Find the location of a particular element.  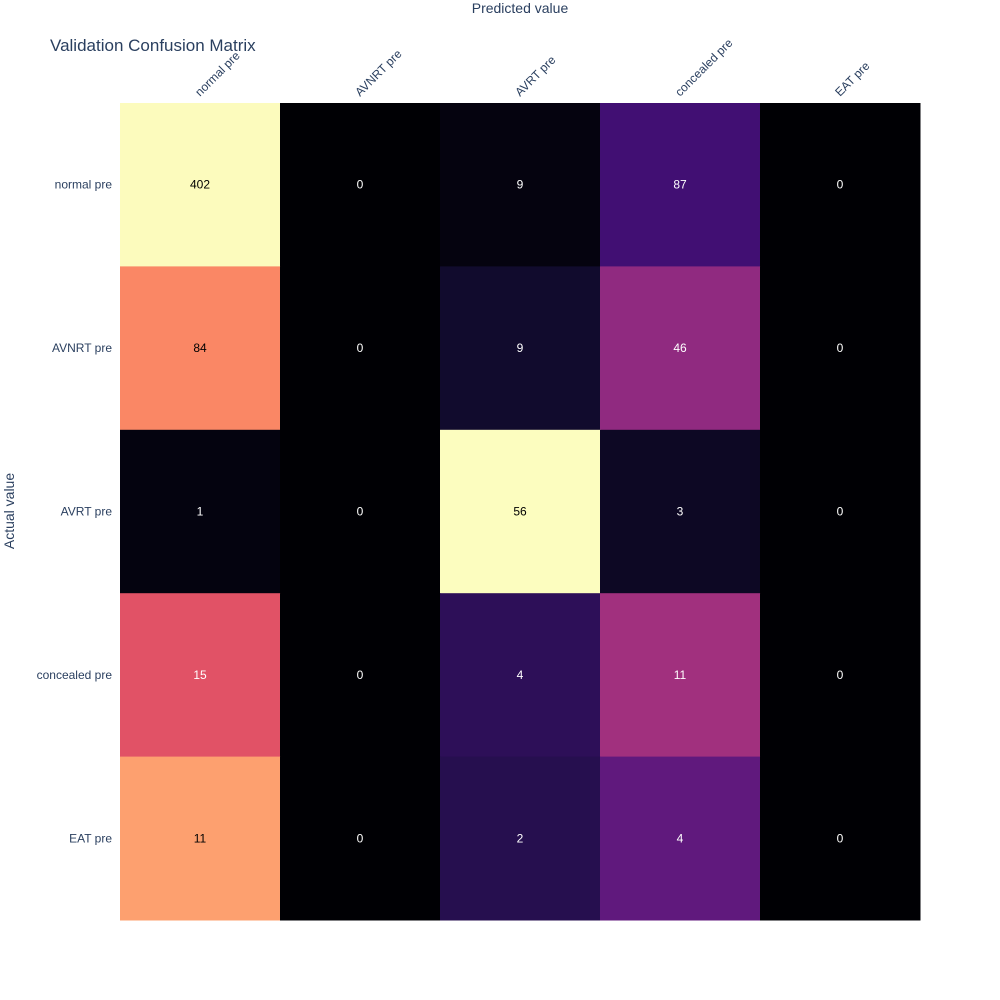

y-tick-label: EAT pre is located at coordinates (90, 838).